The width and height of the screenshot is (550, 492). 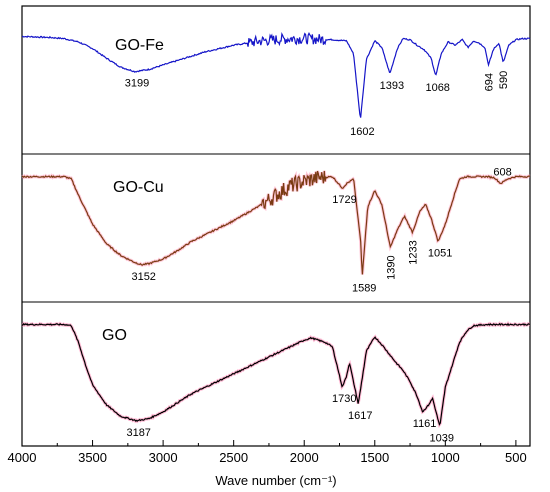 I want to click on peak-label: 1589, so click(x=364, y=288).